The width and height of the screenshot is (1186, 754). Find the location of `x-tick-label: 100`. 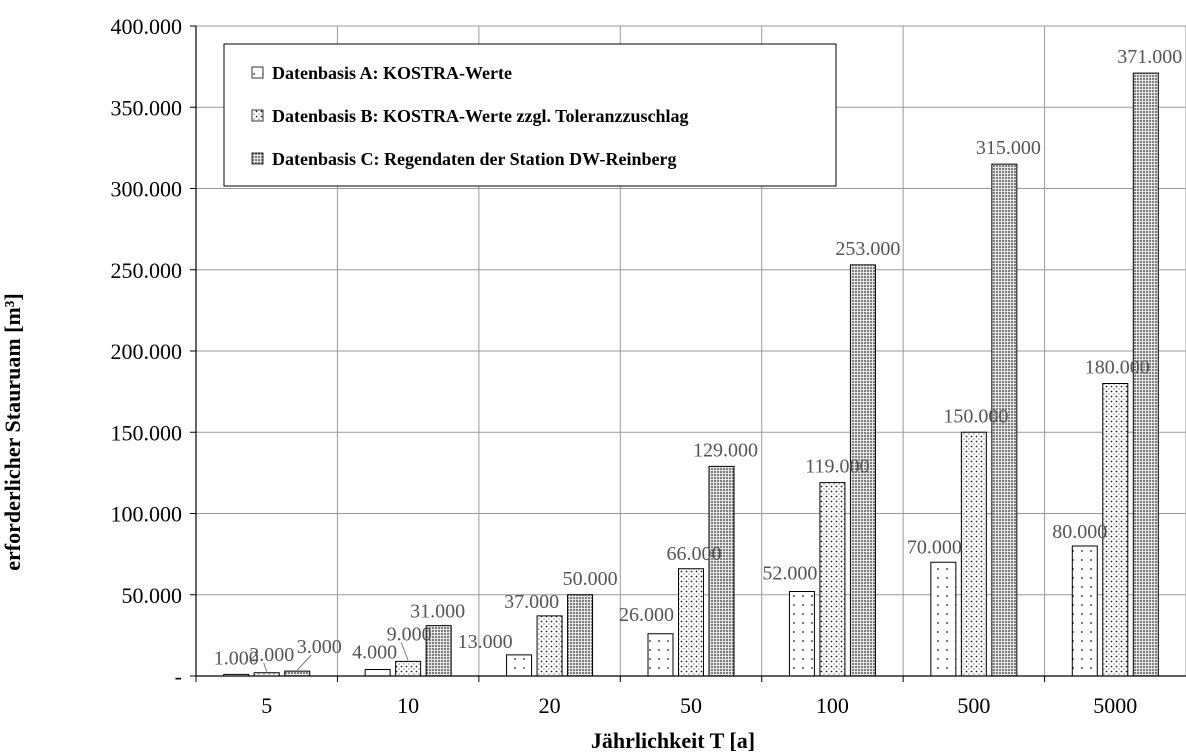

x-tick-label: 100 is located at coordinates (832, 705).